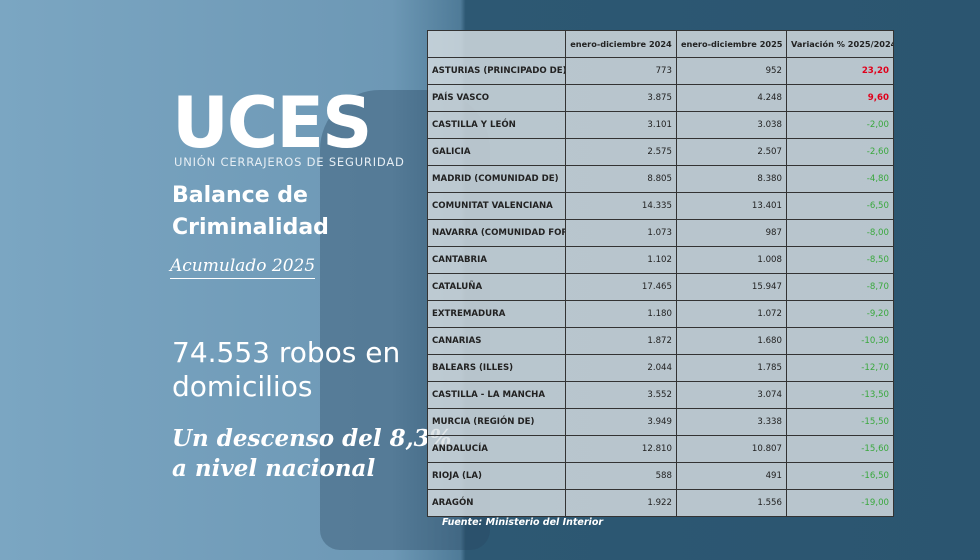 Image resolution: width=980 pixels, height=560 pixels. Describe the element at coordinates (621, 98) in the screenshot. I see `value-cell: 3.875` at that location.